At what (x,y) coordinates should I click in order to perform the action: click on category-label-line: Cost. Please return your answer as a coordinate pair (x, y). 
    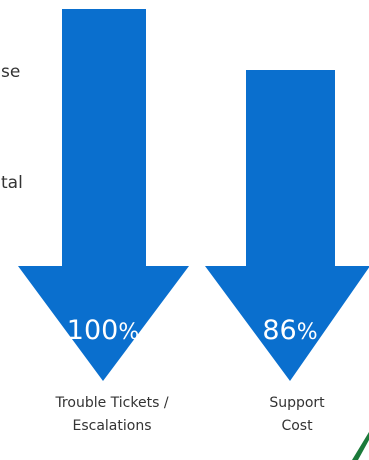
    Looking at the image, I should click on (297, 426).